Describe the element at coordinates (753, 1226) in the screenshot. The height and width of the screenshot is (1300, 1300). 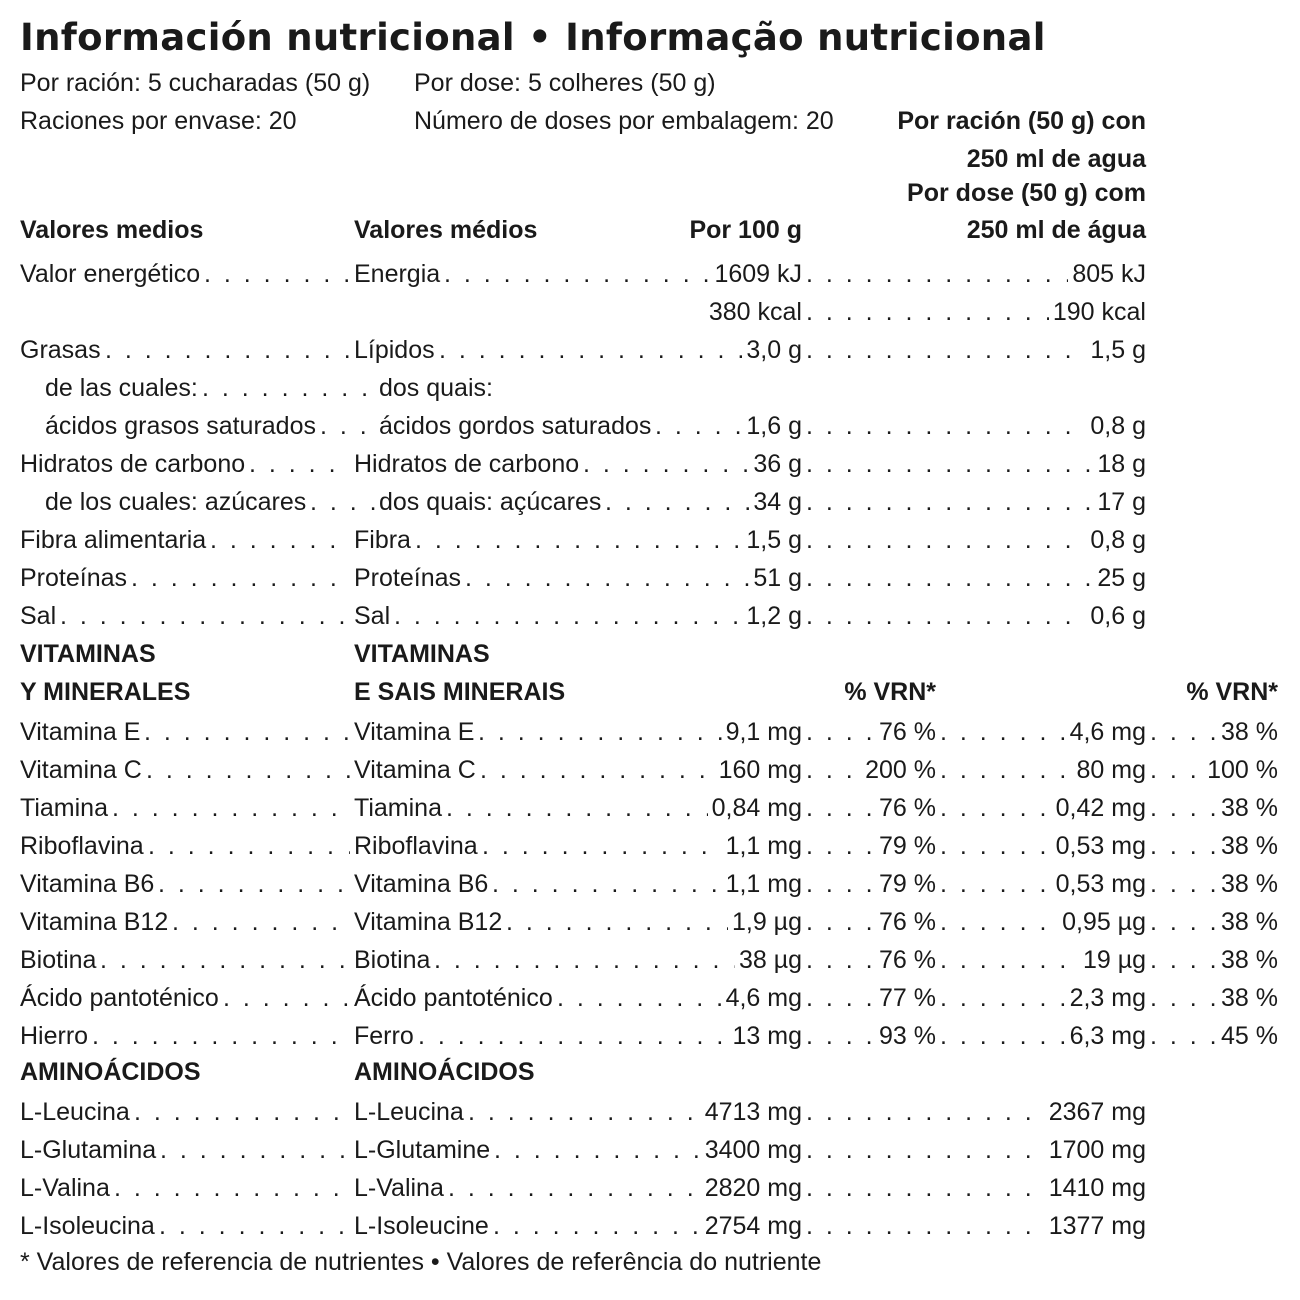
I see `amino-value-per100: 2754 mg` at that location.